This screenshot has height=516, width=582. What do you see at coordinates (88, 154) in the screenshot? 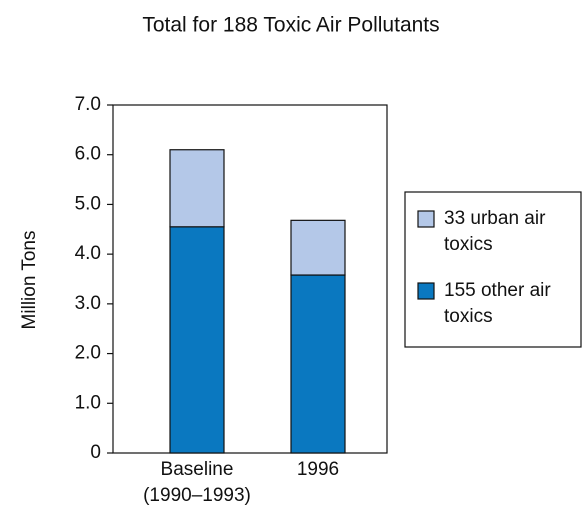
I see `y-tick-label: 6.0` at bounding box center [88, 154].